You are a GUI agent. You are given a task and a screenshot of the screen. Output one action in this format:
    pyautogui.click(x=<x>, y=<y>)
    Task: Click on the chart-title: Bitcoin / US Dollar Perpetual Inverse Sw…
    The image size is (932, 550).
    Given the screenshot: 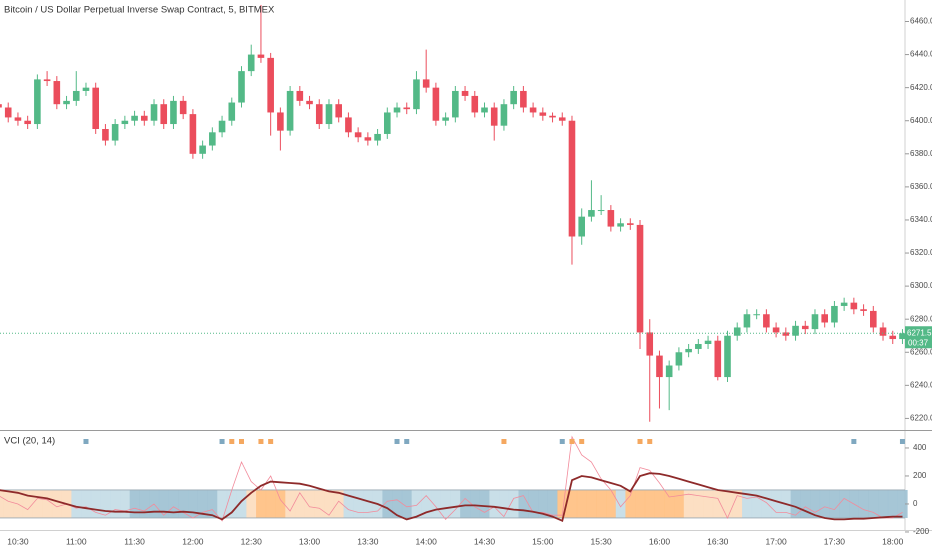 What is the action you would take?
    pyautogui.click(x=139, y=10)
    